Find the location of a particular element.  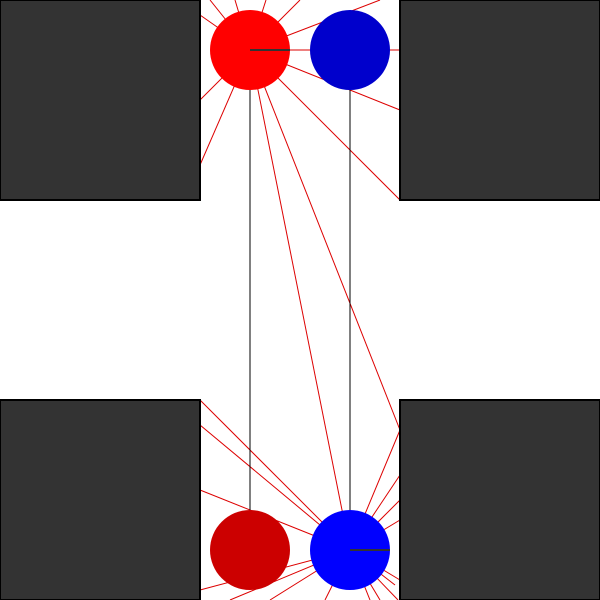

blue-agent-top is located at coordinates (350, 50).